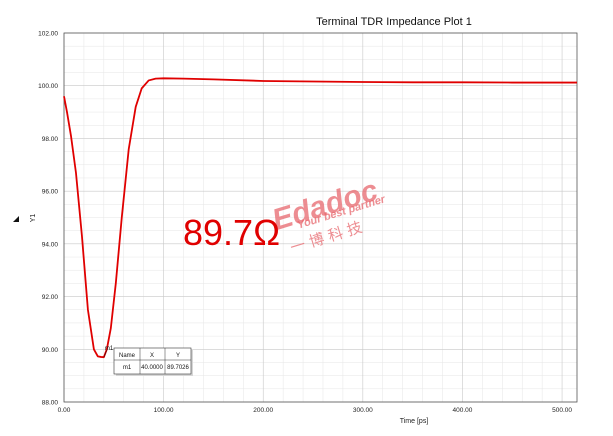 Image resolution: width=613 pixels, height=436 pixels. What do you see at coordinates (109, 349) in the screenshot?
I see `marker-label: m1` at bounding box center [109, 349].